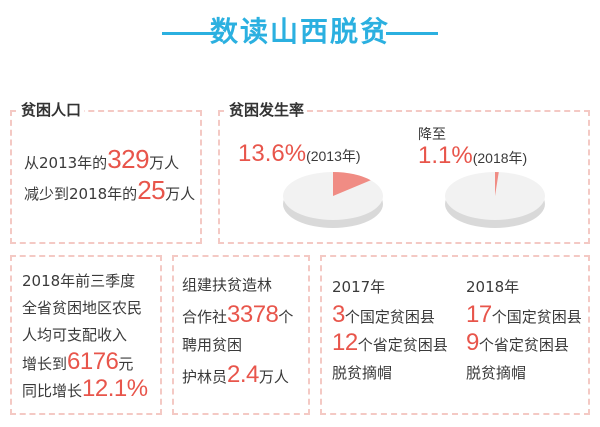 The image size is (600, 427). What do you see at coordinates (82, 308) in the screenshot?
I see `income-line-2: 全省贫困地区农民` at bounding box center [82, 308].